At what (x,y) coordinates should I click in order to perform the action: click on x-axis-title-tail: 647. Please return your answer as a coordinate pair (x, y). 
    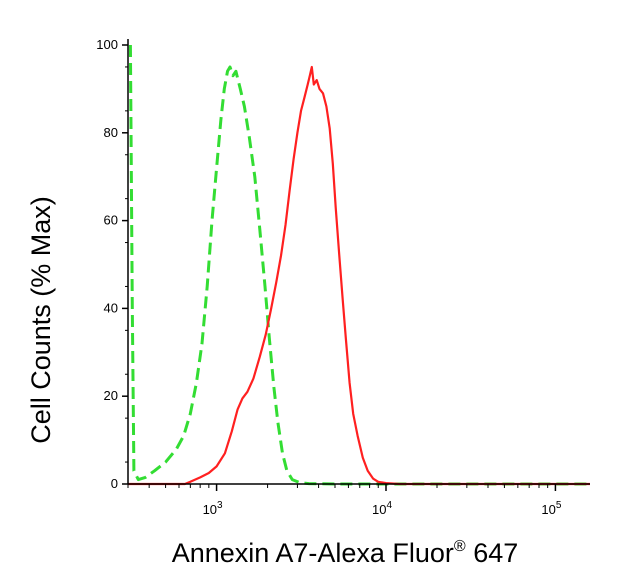
    Looking at the image, I should click on (492, 553).